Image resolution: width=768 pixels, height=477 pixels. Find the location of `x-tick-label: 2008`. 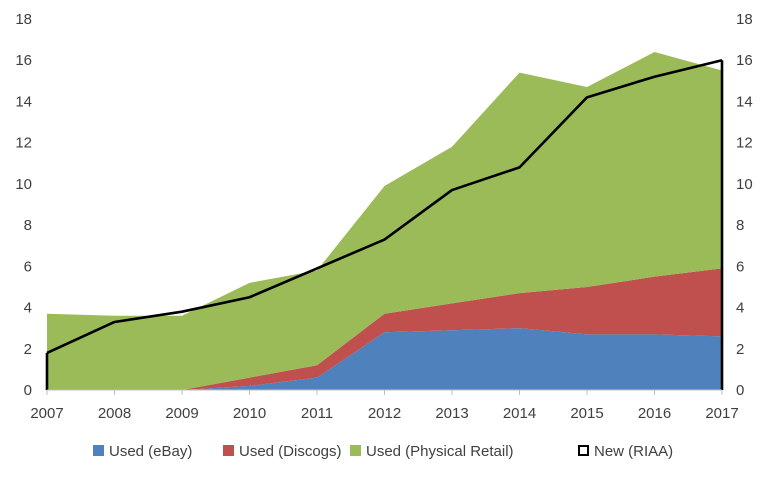

x-tick-label: 2008 is located at coordinates (114, 413).